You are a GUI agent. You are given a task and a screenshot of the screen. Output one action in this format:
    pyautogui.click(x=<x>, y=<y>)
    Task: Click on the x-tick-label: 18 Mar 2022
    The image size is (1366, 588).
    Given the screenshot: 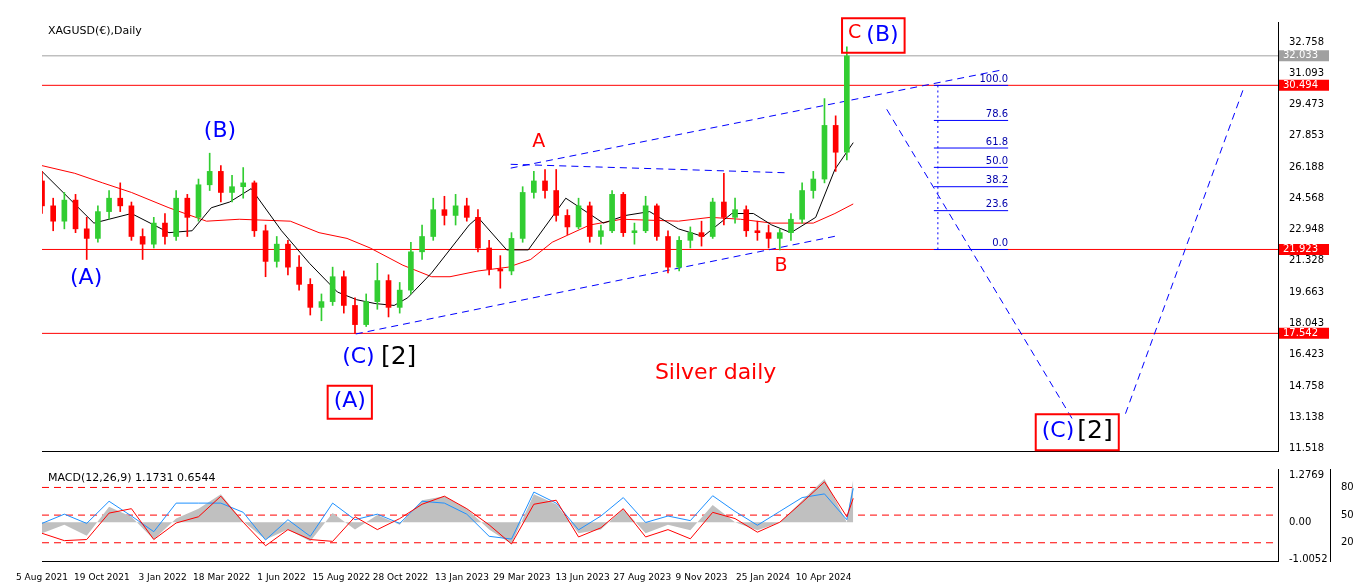 What is the action you would take?
    pyautogui.click(x=222, y=576)
    